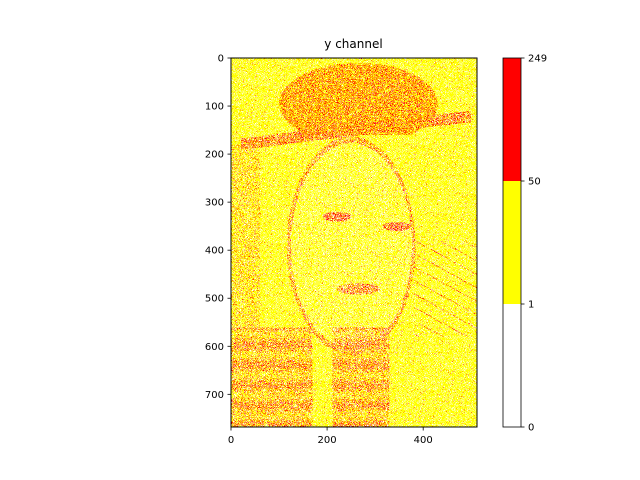 Image resolution: width=640 pixels, height=480 pixels. Describe the element at coordinates (531, 428) in the screenshot. I see `colorbar-tick-label: 0` at that location.